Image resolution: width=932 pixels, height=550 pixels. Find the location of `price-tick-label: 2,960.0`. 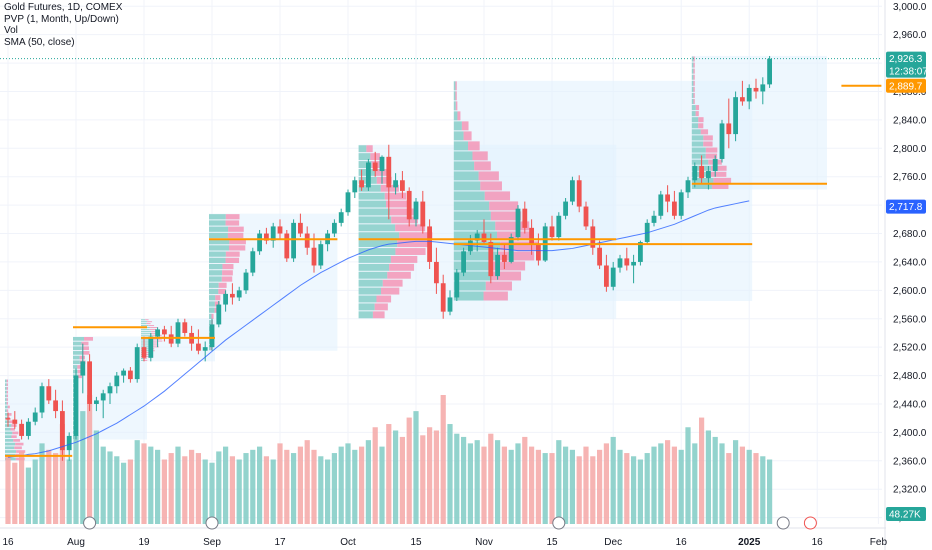

price-tick-label: 2,960.0 is located at coordinates (910, 35).